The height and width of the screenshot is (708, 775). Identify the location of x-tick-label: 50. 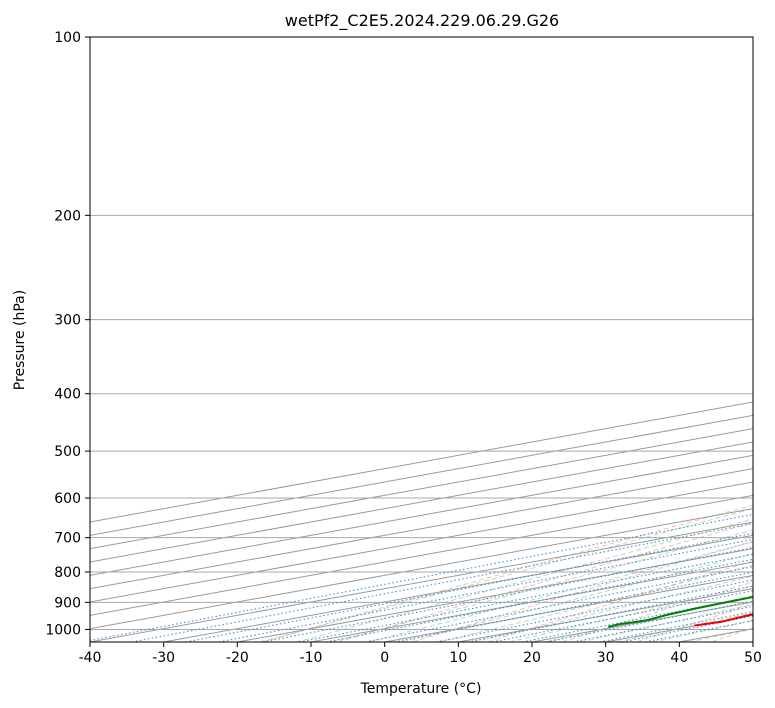
(753, 658).